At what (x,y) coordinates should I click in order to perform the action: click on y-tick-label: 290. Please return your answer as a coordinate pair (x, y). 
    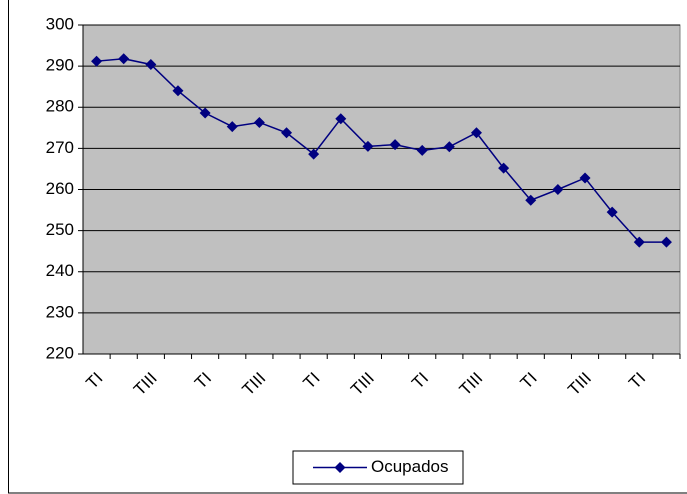
    Looking at the image, I should click on (60, 65).